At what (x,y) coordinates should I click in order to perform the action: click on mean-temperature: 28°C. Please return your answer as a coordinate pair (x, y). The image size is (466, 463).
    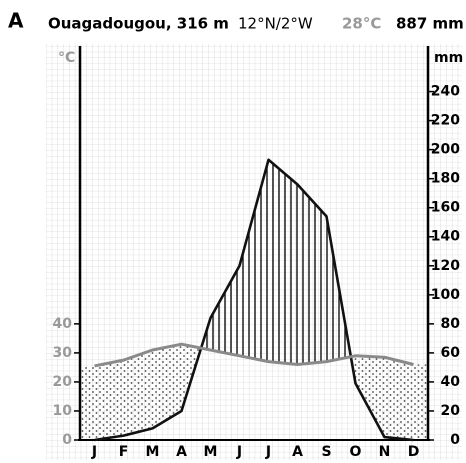
    Looking at the image, I should click on (361, 24).